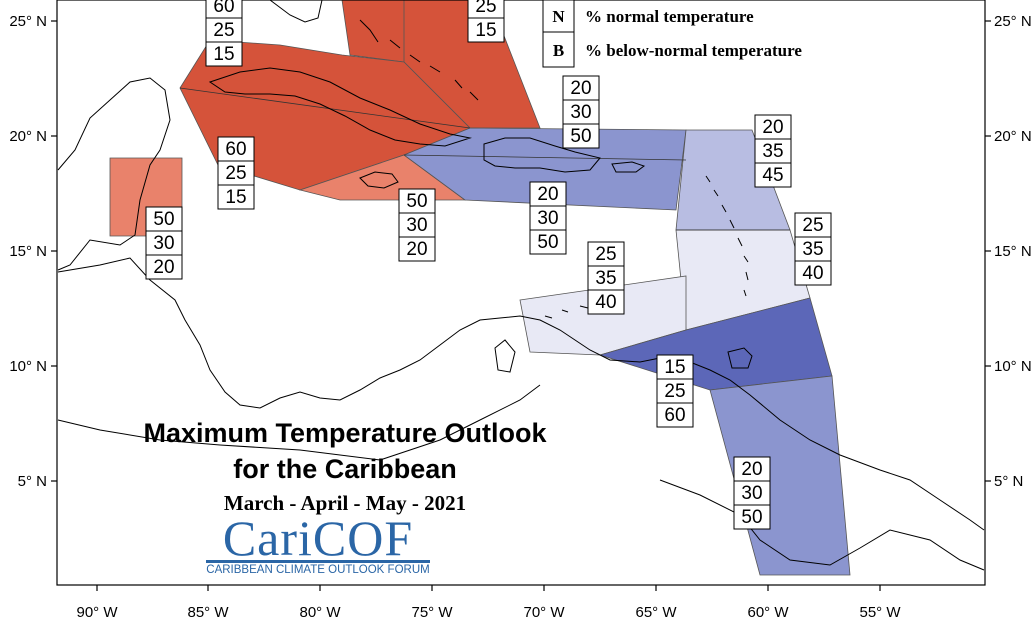 This screenshot has height=630, width=1036. Describe the element at coordinates (28, 251) in the screenshot. I see `lat-label: 15° N` at that location.